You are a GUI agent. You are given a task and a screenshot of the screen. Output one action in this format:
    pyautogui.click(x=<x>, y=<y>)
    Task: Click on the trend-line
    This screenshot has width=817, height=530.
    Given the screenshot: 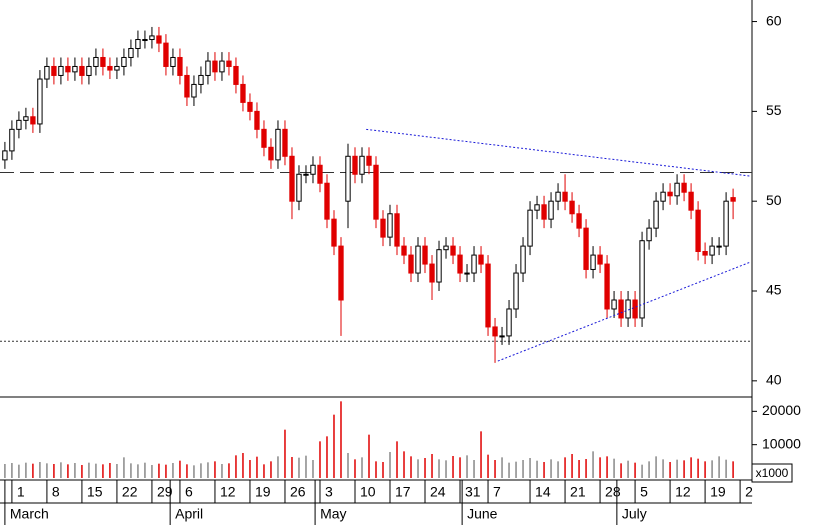 What is the action you would take?
    pyautogui.click(x=558, y=152)
    